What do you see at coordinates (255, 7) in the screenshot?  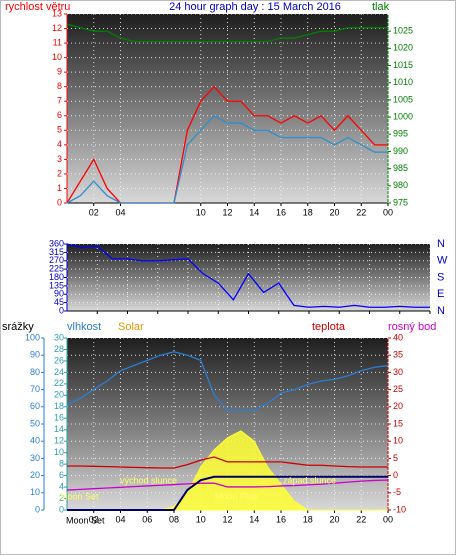 I see `chart-title: 24 hour graph day : 15 March 2016` at bounding box center [255, 7].